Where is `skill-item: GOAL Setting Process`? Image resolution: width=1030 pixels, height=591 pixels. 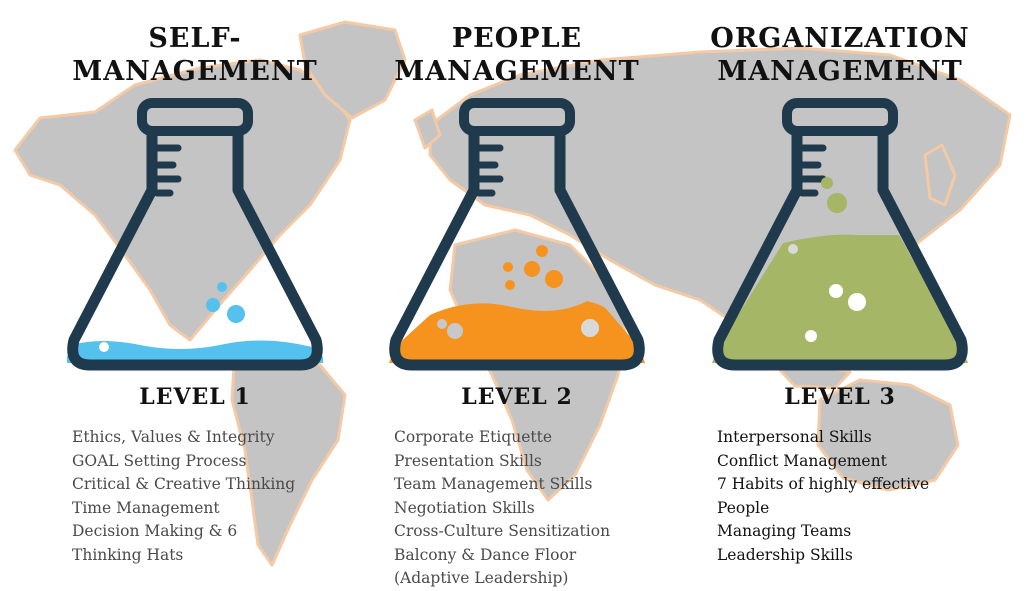
skill-item: GOAL Setting Process is located at coordinates (159, 460).